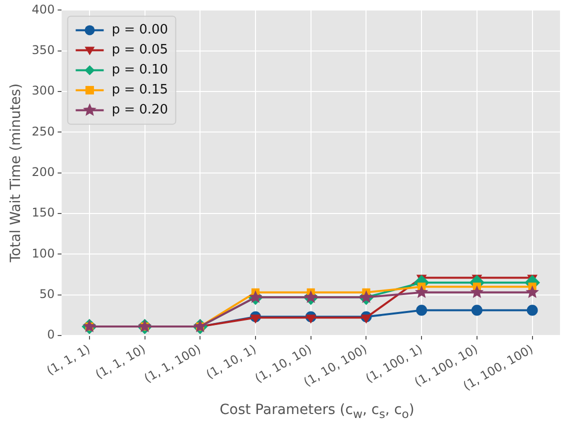 This screenshot has height=427, width=574. Describe the element at coordinates (43, 253) in the screenshot. I see `y-tick-label: 100` at that location.